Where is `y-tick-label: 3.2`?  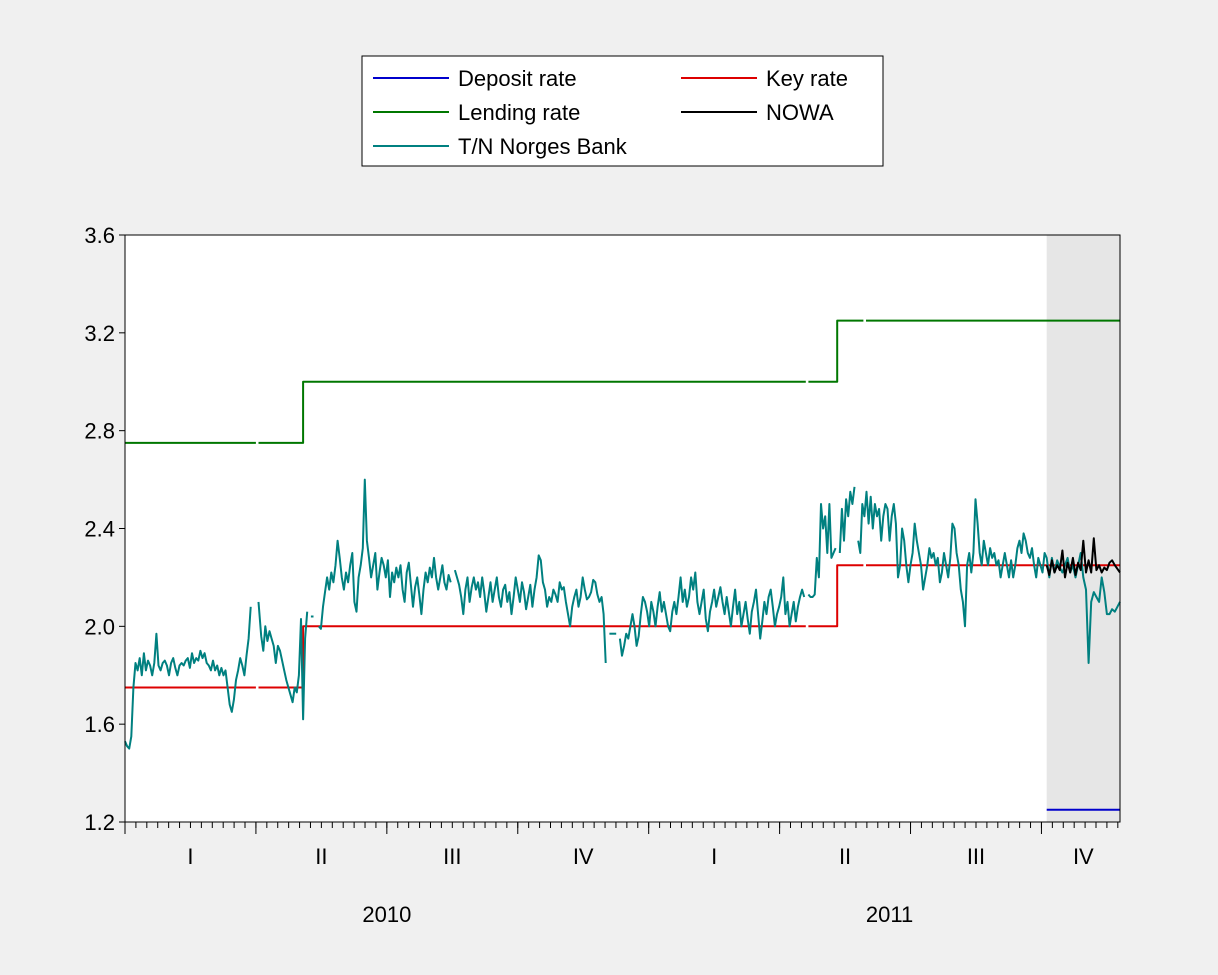 y-tick-label: 3.2 is located at coordinates (99, 333).